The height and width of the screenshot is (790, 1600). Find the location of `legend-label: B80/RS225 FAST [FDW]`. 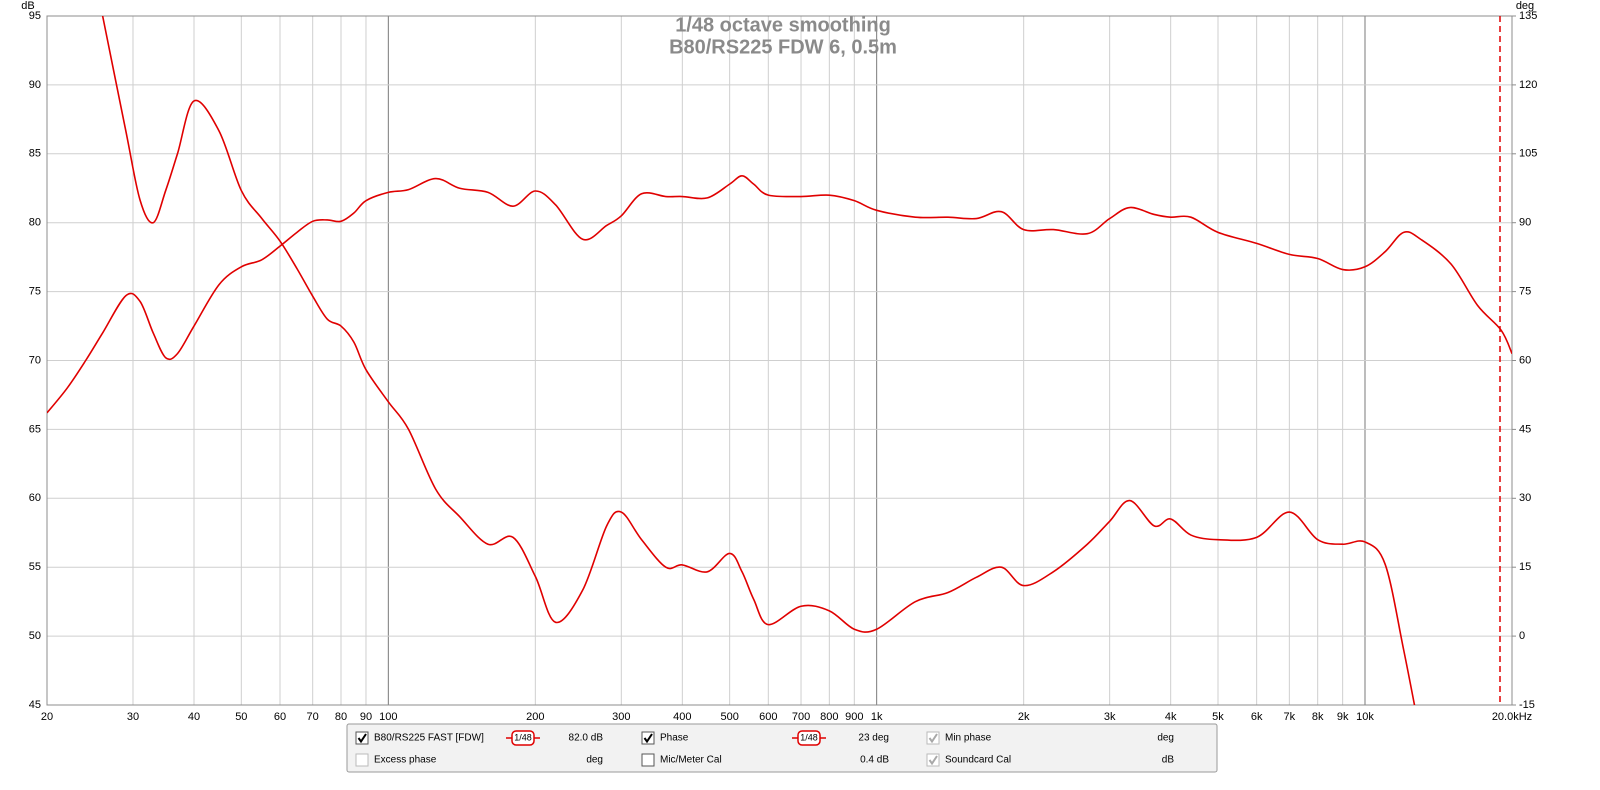

legend-label: B80/RS225 FAST [FDW] is located at coordinates (429, 738).